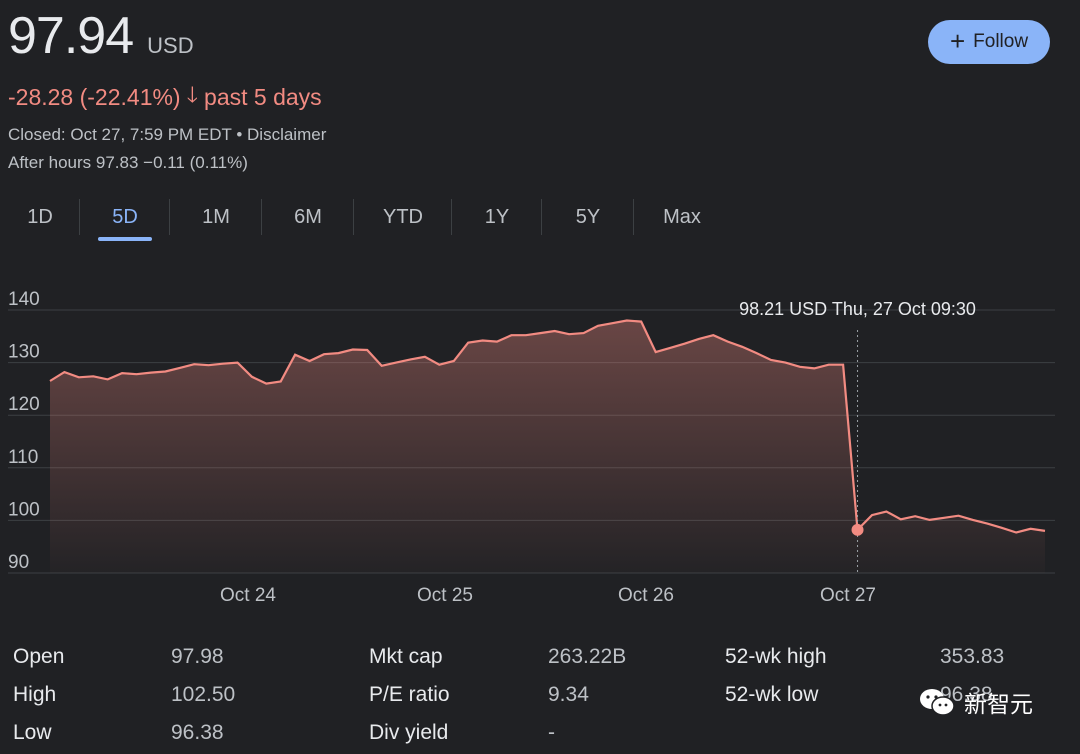 This screenshot has width=1080, height=754. Describe the element at coordinates (125, 218) in the screenshot. I see `tab-5d: 5D` at that location.